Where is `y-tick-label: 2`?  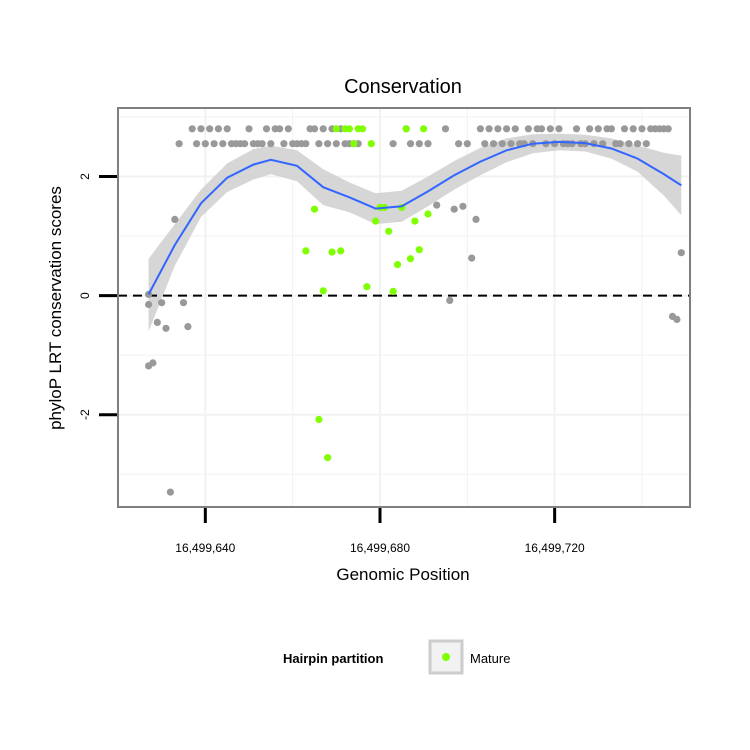 y-tick-label: 2 is located at coordinates (85, 176).